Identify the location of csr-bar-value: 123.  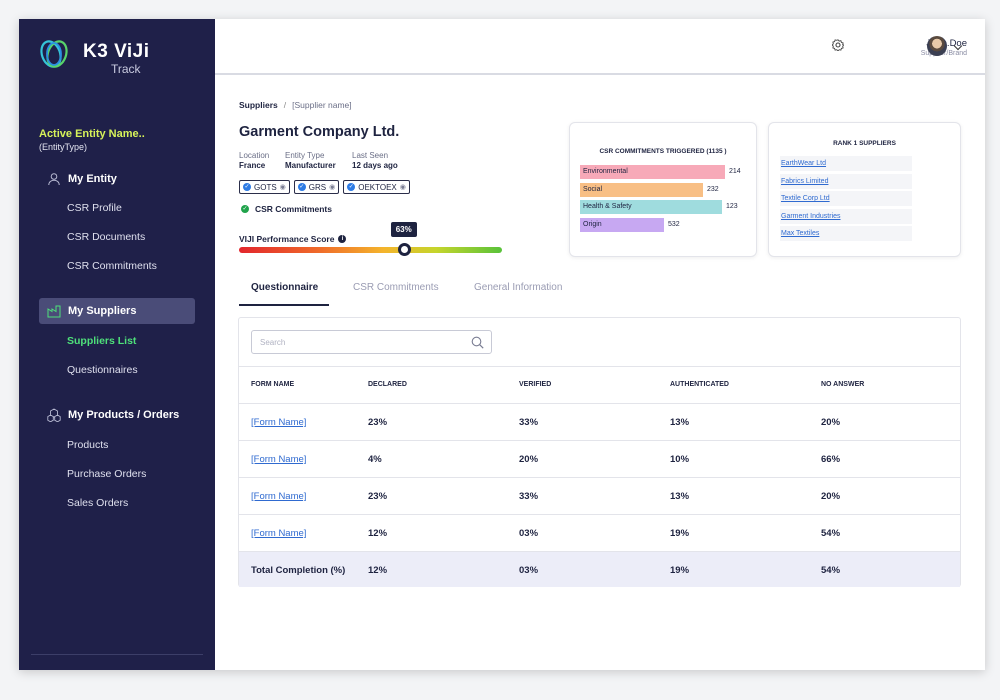
(732, 206).